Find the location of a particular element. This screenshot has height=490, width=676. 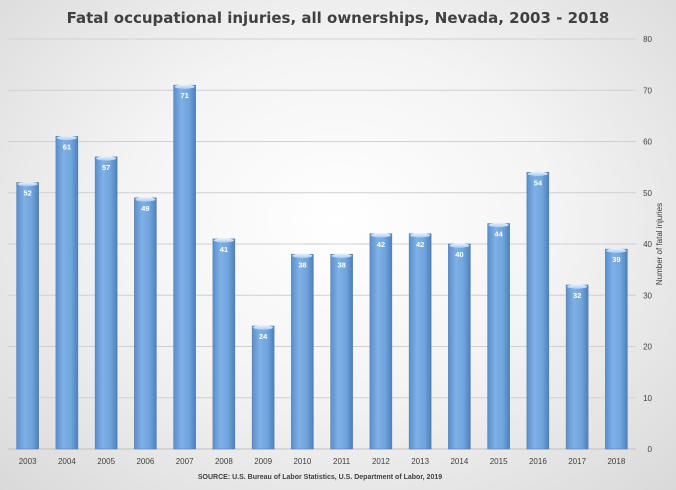

x-tick-label: 2011 is located at coordinates (342, 461).